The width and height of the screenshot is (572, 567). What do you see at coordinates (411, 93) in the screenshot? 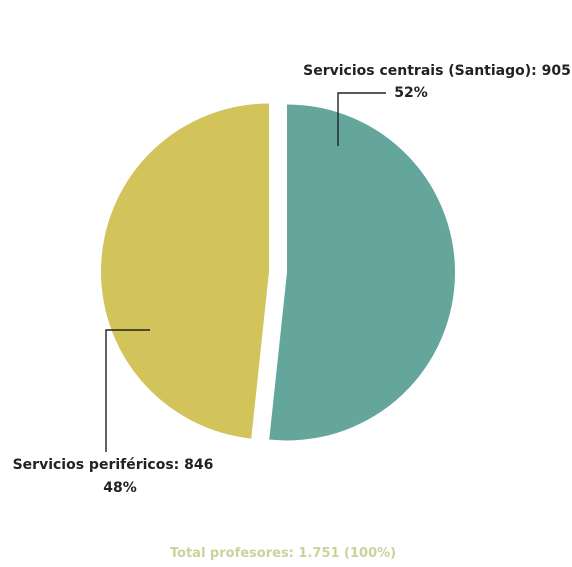
I see `slice-percent-central: 52%` at bounding box center [411, 93].